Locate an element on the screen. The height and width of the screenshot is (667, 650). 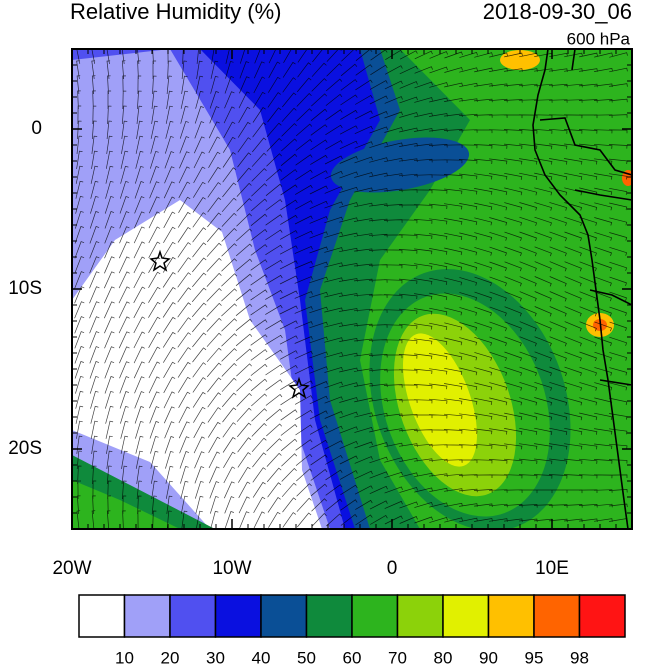
y-tick-label: 10S is located at coordinates (25, 288).